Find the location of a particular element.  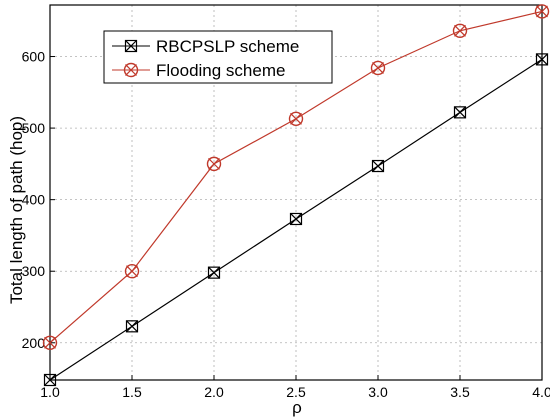

x-tick-label: 4.0 is located at coordinates (541, 392).